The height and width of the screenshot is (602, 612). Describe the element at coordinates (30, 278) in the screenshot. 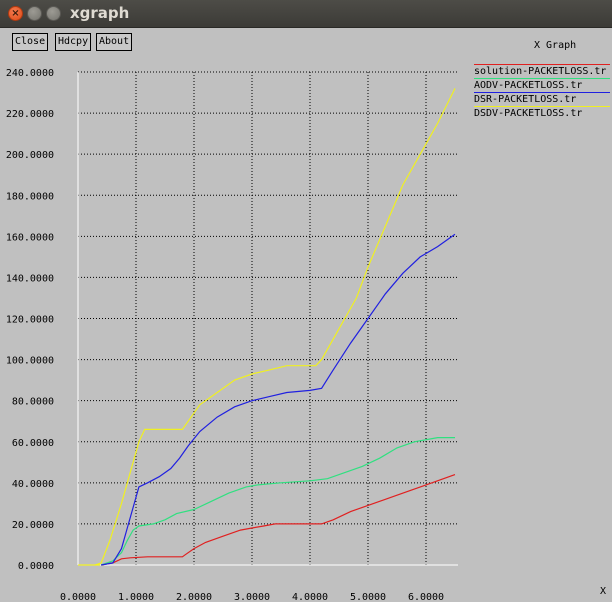

I see `y-tick-label: 140.0000` at that location.